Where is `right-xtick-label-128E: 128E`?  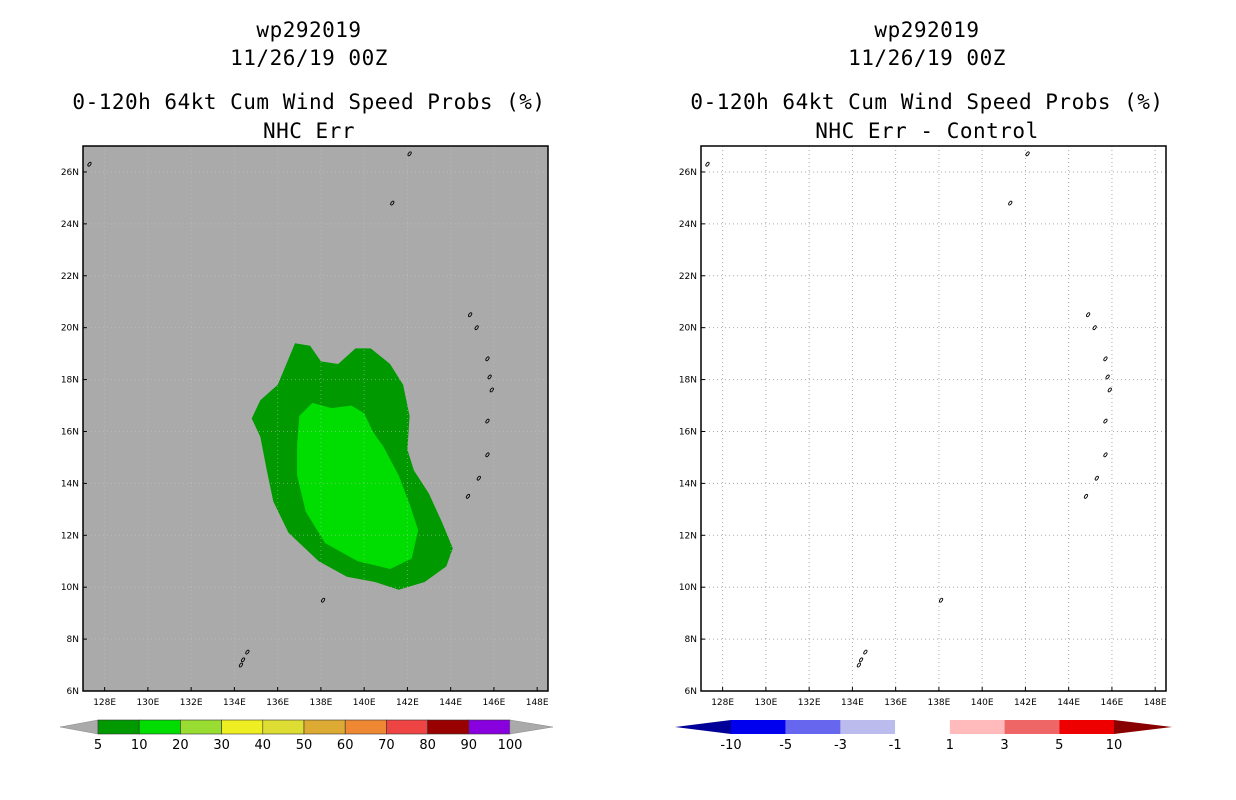
right-xtick-label-128E: 128E is located at coordinates (722, 703).